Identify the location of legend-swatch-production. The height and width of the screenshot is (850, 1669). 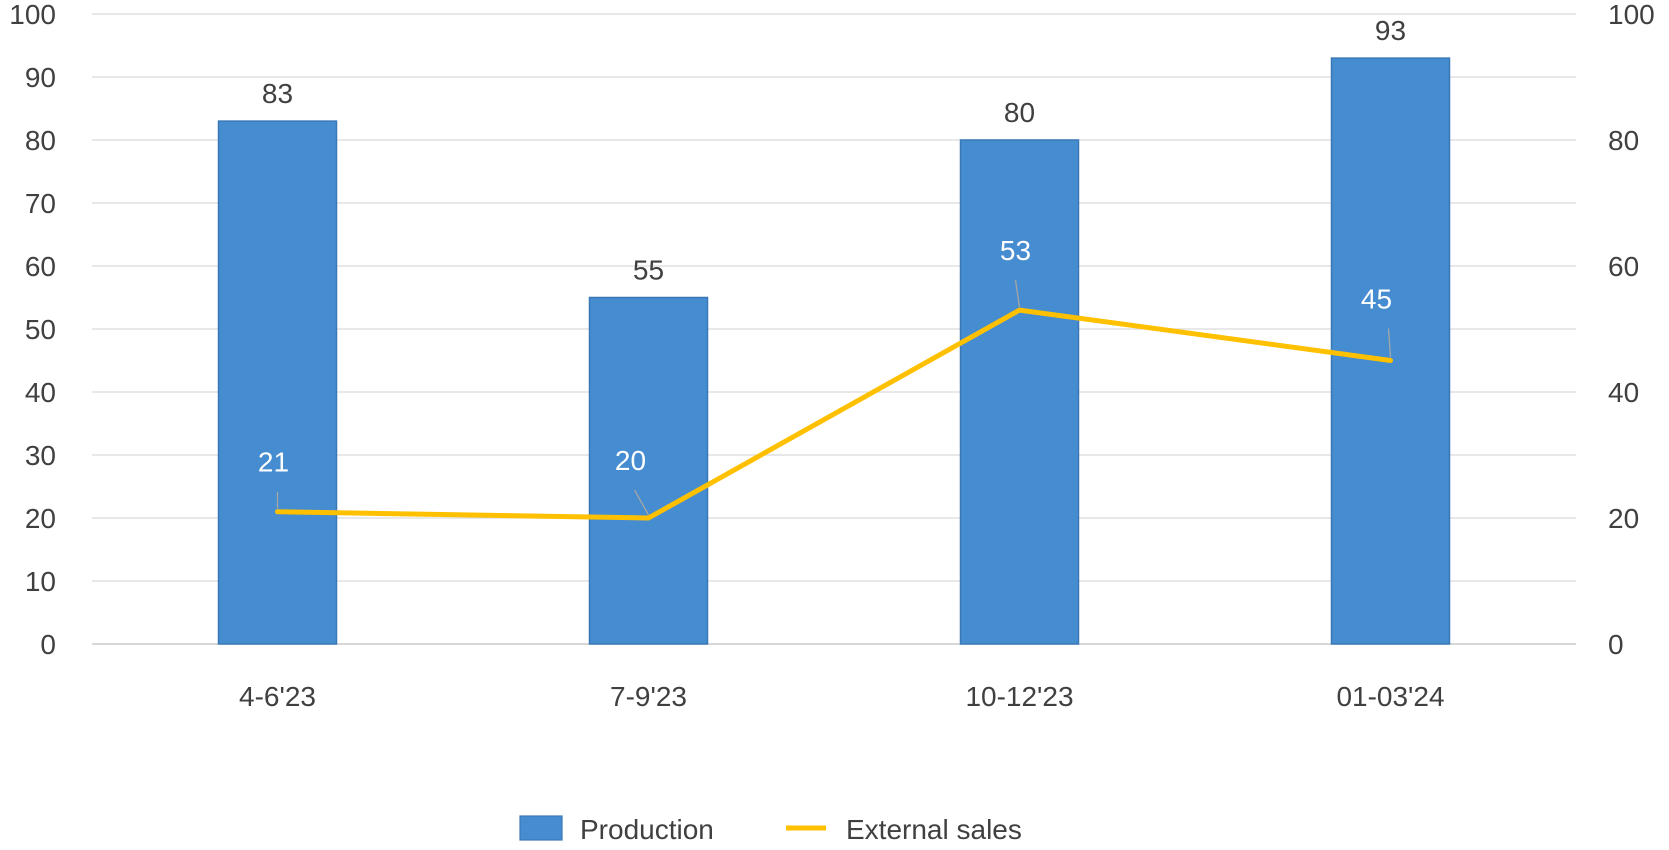
(541, 828).